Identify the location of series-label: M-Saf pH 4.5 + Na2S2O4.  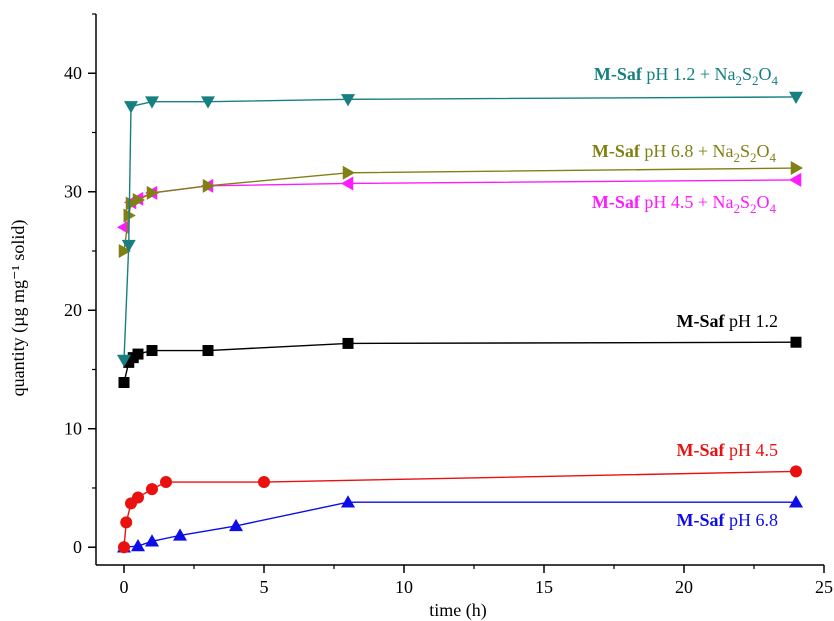
(684, 204).